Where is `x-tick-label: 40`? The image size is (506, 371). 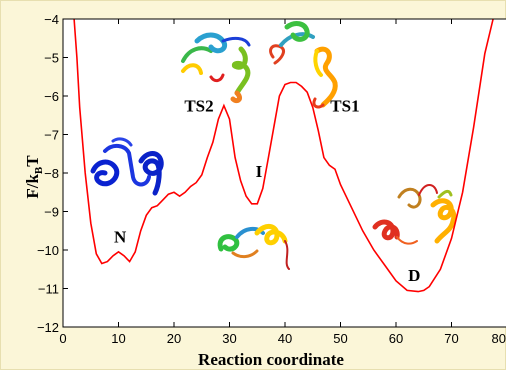
x-tick-label: 40 is located at coordinates (285, 338).